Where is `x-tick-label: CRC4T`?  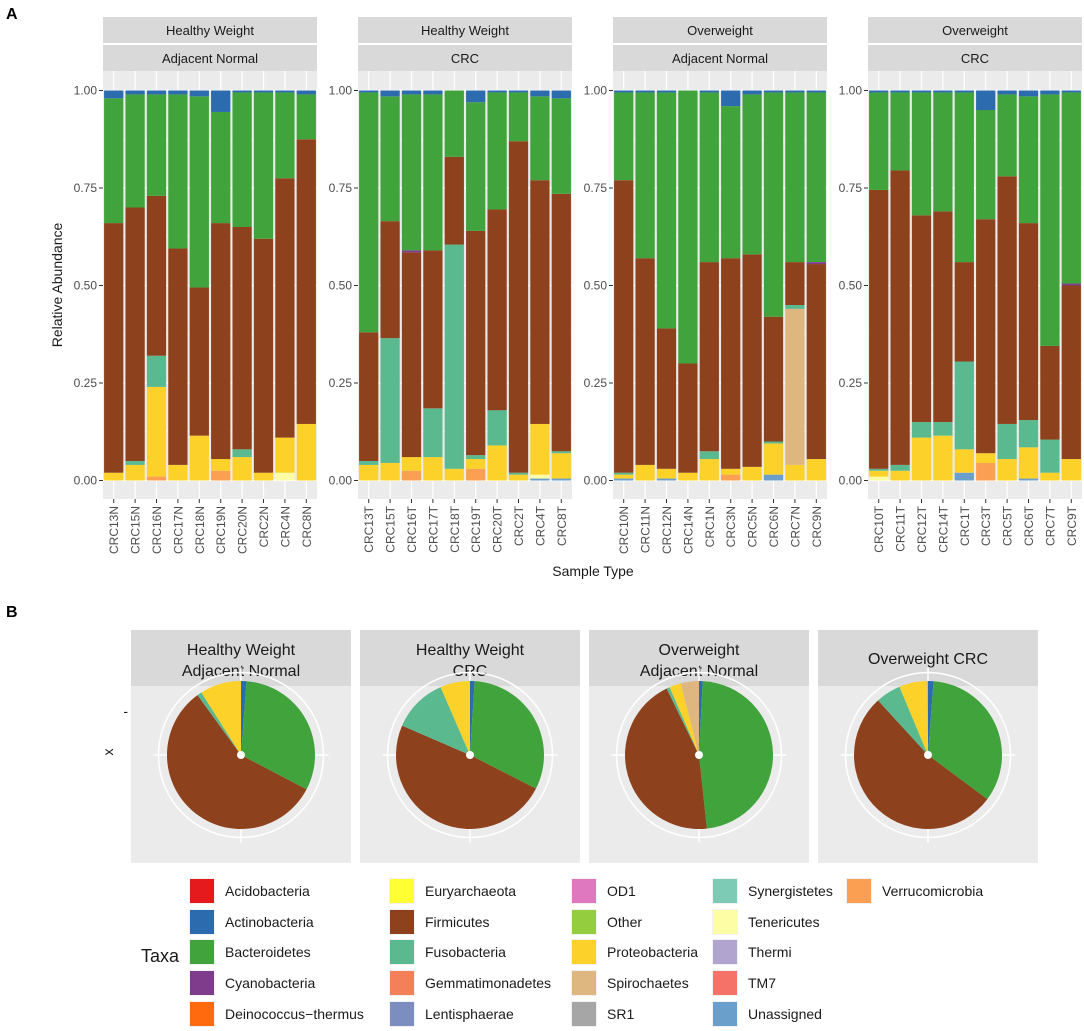
x-tick-label: CRC4T is located at coordinates (540, 525).